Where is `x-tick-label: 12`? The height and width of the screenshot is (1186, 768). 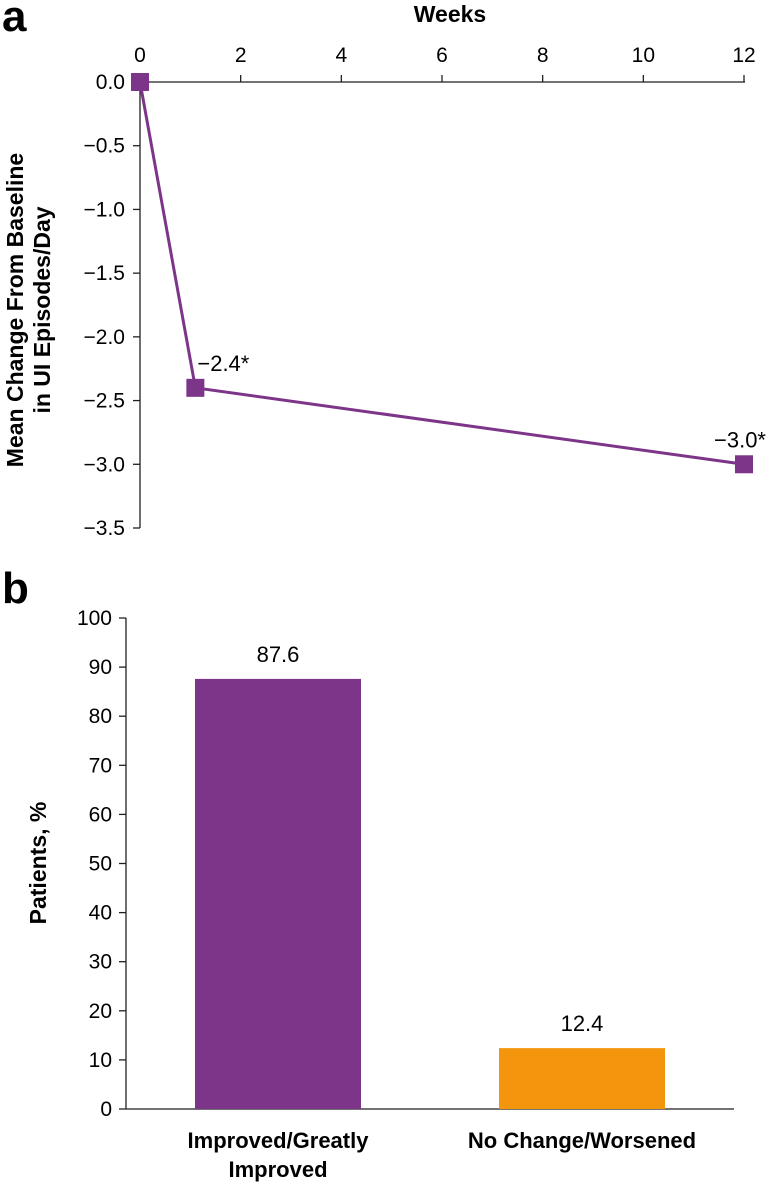
x-tick-label: 12 is located at coordinates (743, 55).